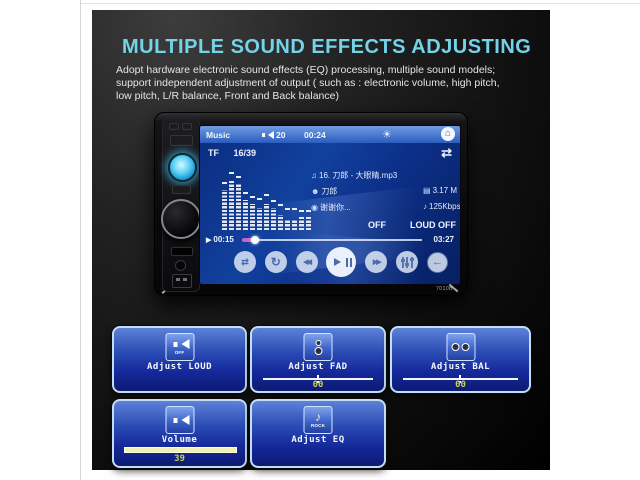  What do you see at coordinates (181, 189) in the screenshot?
I see `mute-button` at bounding box center [181, 189].